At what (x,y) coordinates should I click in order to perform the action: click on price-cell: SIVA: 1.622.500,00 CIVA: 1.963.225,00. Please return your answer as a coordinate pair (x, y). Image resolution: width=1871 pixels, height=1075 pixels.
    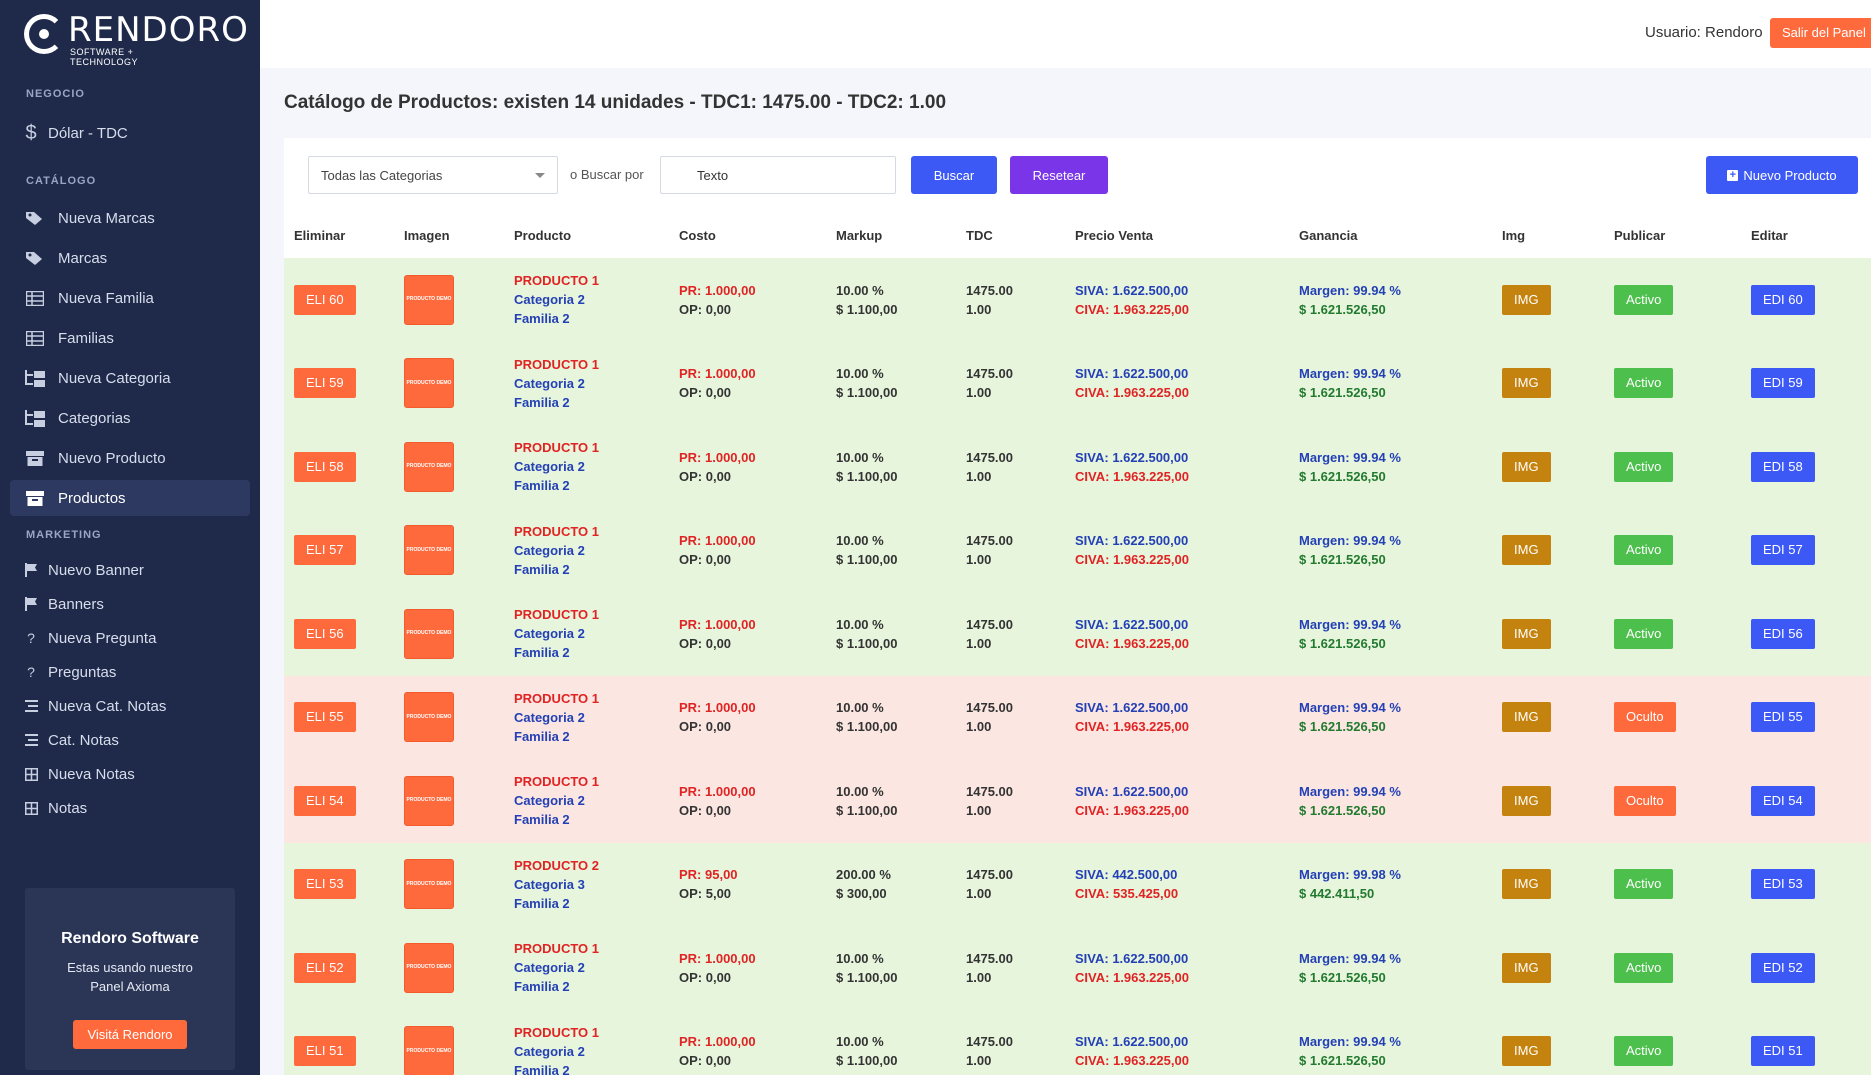
    Looking at the image, I should click on (1177, 634).